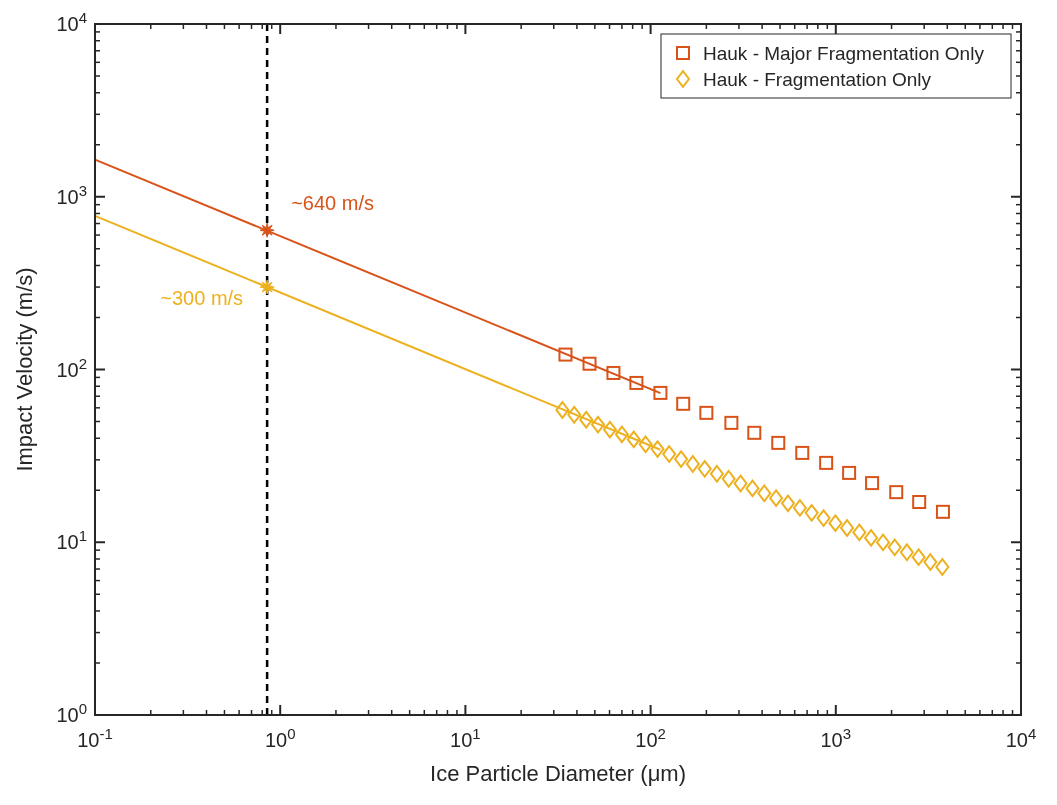 This screenshot has height=805, width=1057. Describe the element at coordinates (817, 79) in the screenshot. I see `legend-label: Hauk - Fragmentation Only` at that location.